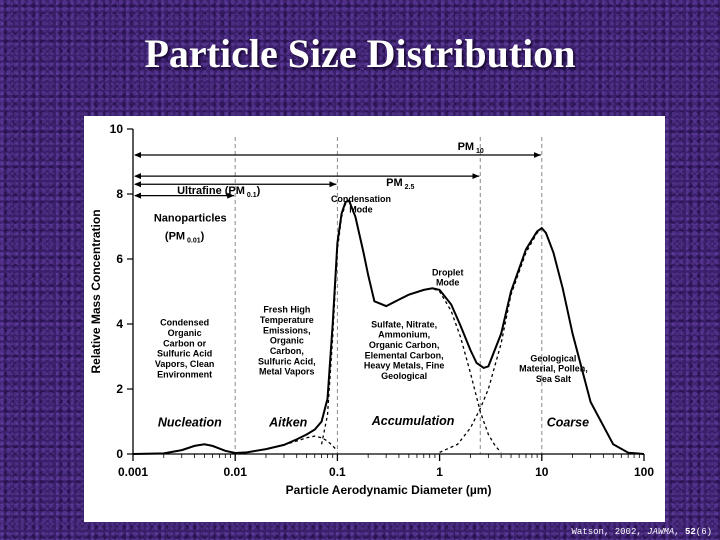 The image size is (720, 540). I want to click on annotation-line: Vapors, Clean, so click(185, 364).